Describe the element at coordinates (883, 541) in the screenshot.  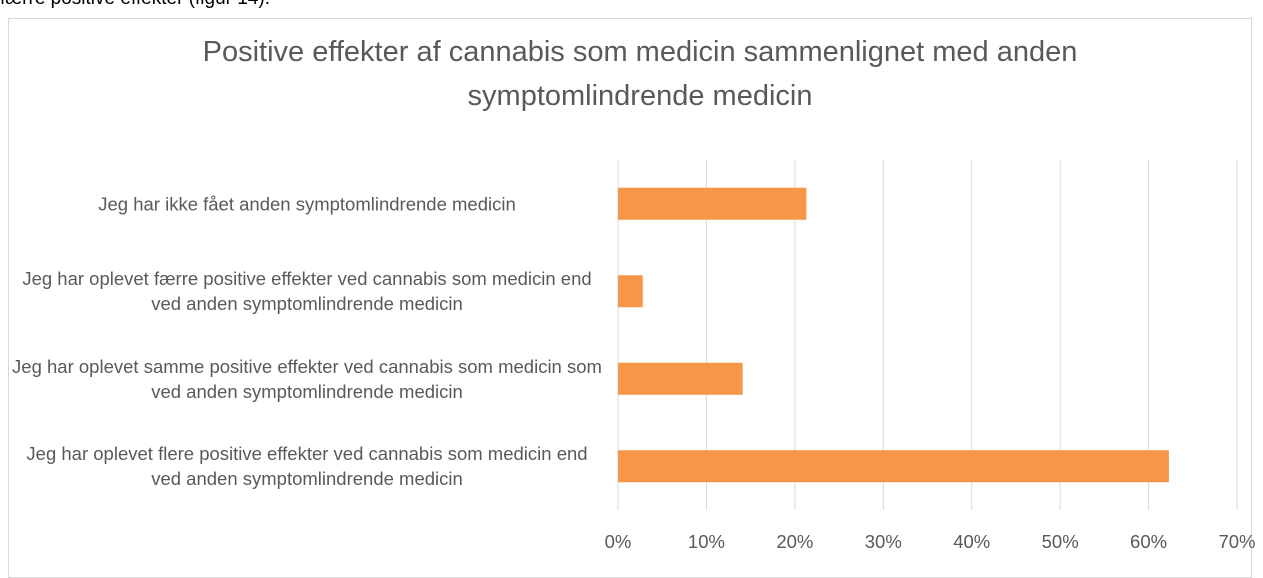
I see `x-tick-label: 30%` at that location.